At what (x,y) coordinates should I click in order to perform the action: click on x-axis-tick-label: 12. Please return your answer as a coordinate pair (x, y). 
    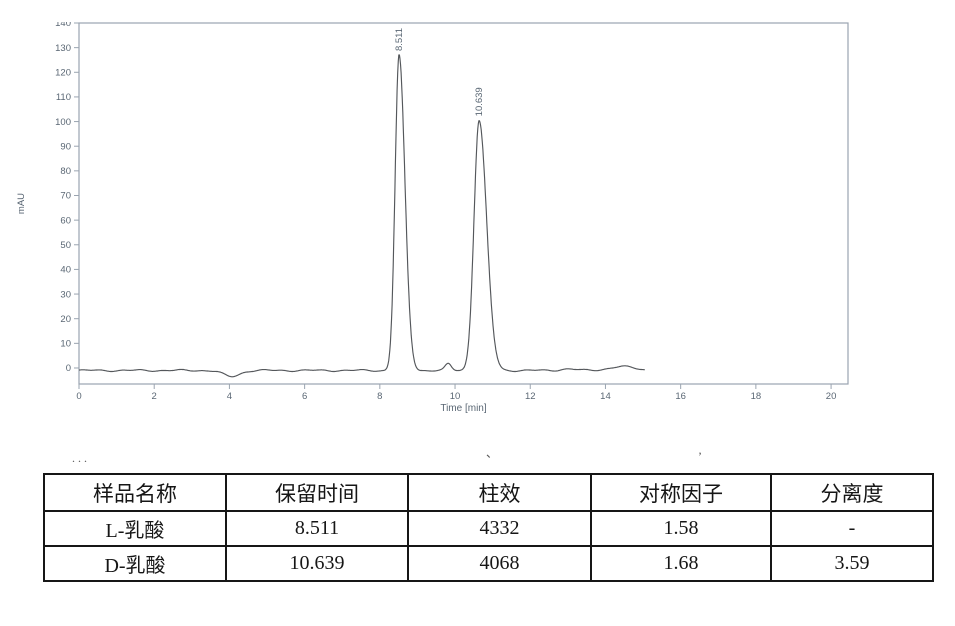
    Looking at the image, I should click on (530, 396).